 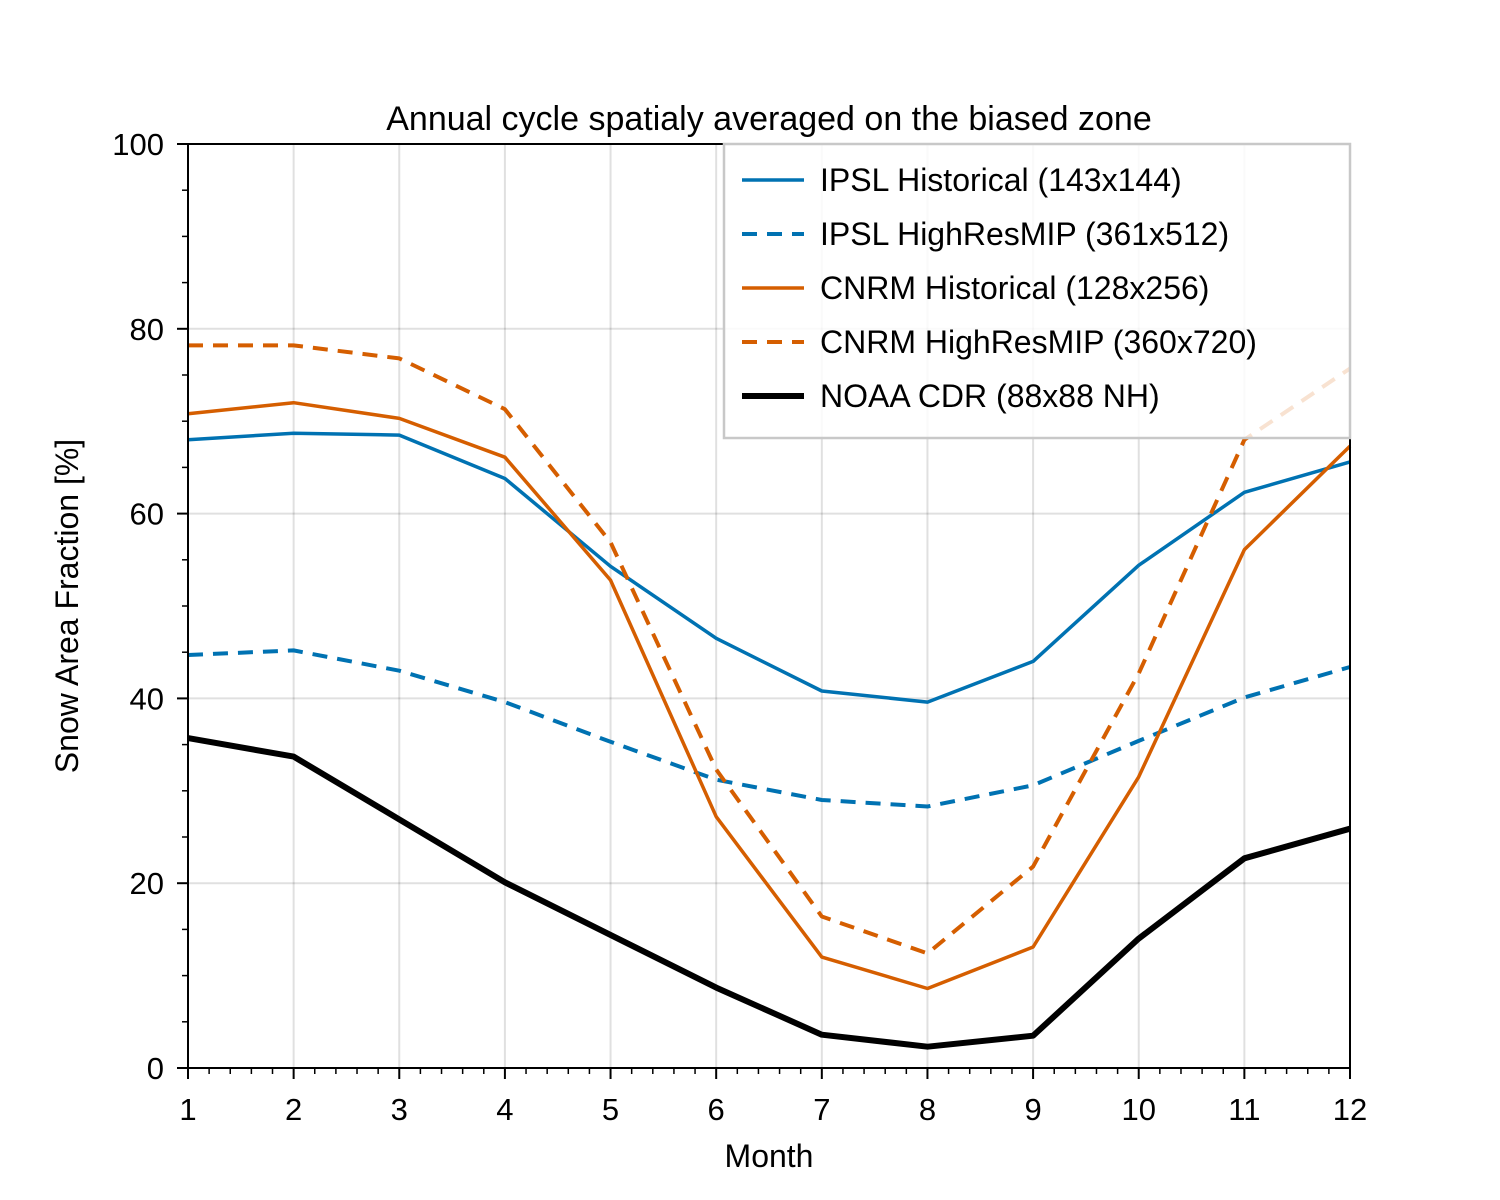 I want to click on legend-label: IPSL HighResMIP (361x512), so click(x=1024, y=234).